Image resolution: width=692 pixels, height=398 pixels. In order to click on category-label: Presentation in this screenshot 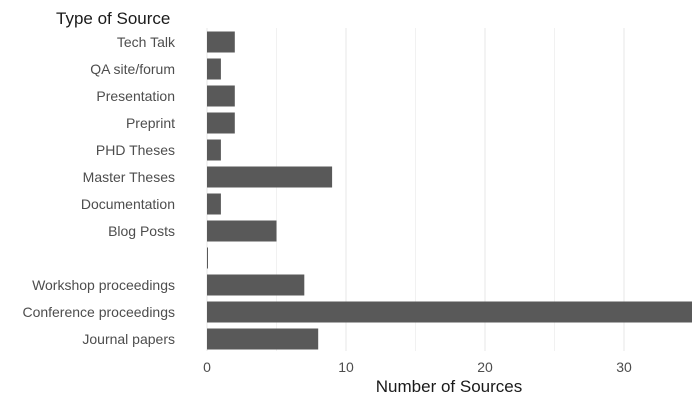, I will do `click(135, 96)`.